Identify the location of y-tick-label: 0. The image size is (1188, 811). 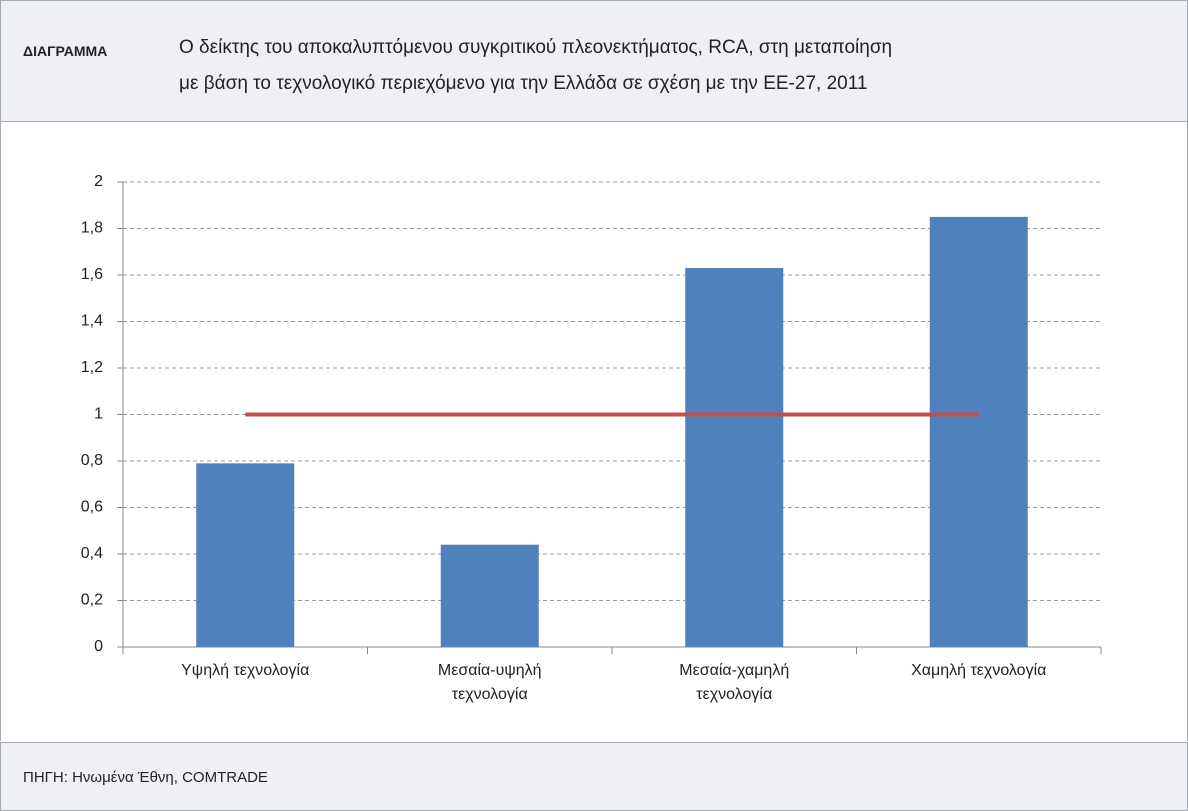
(98, 646).